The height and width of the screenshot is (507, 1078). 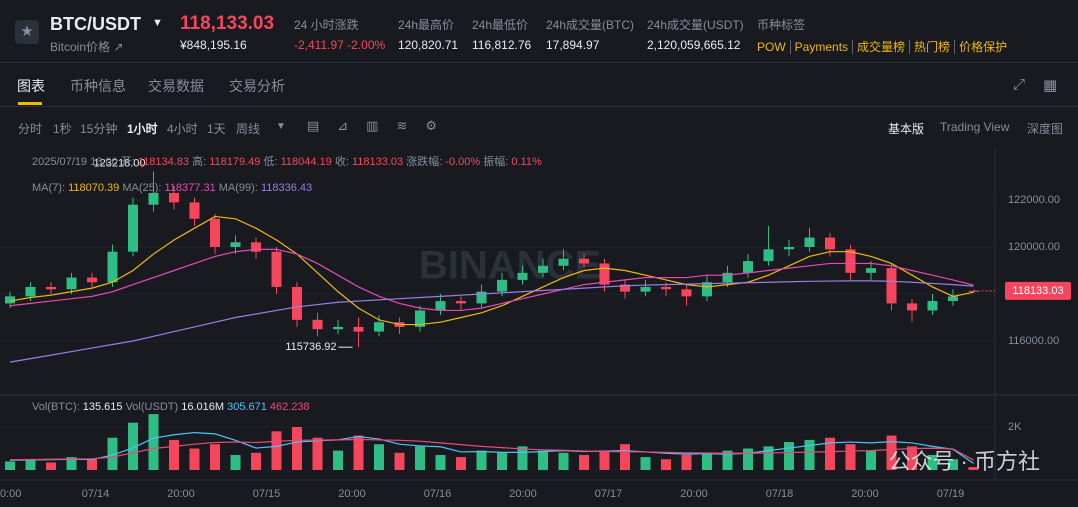 I want to click on volume-legend-name: Vol(USDT), so click(x=152, y=407).